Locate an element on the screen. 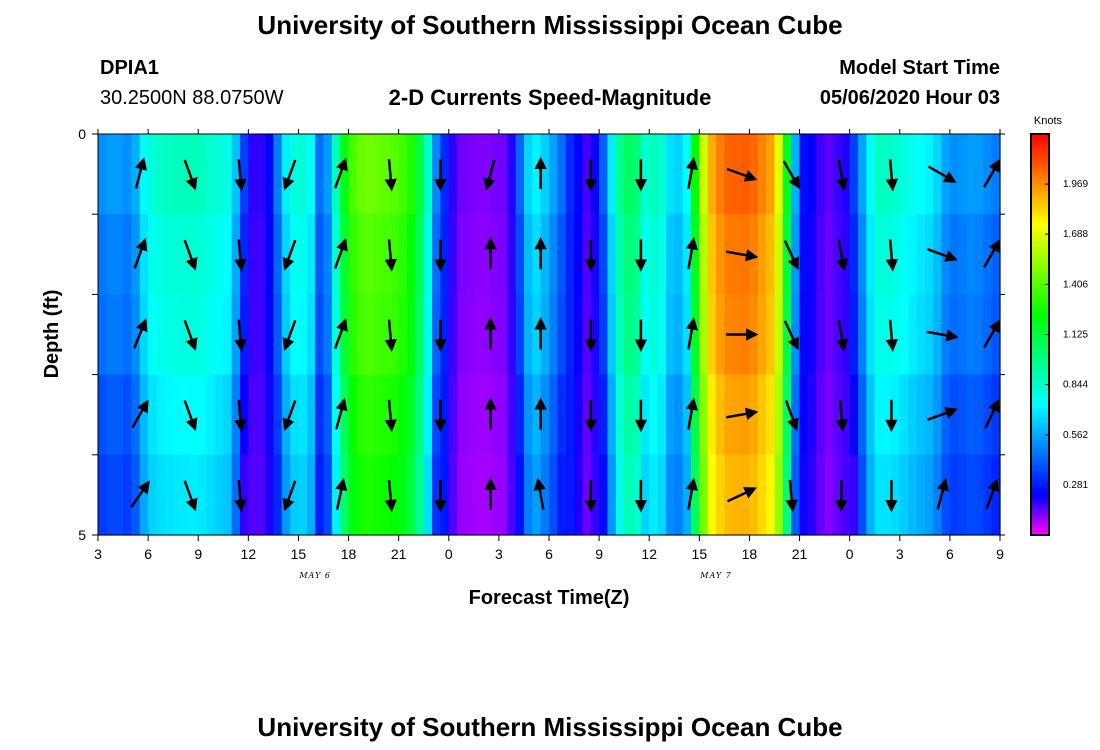  model-start-value: 05/06/2020 Hour 03 is located at coordinates (909, 98).